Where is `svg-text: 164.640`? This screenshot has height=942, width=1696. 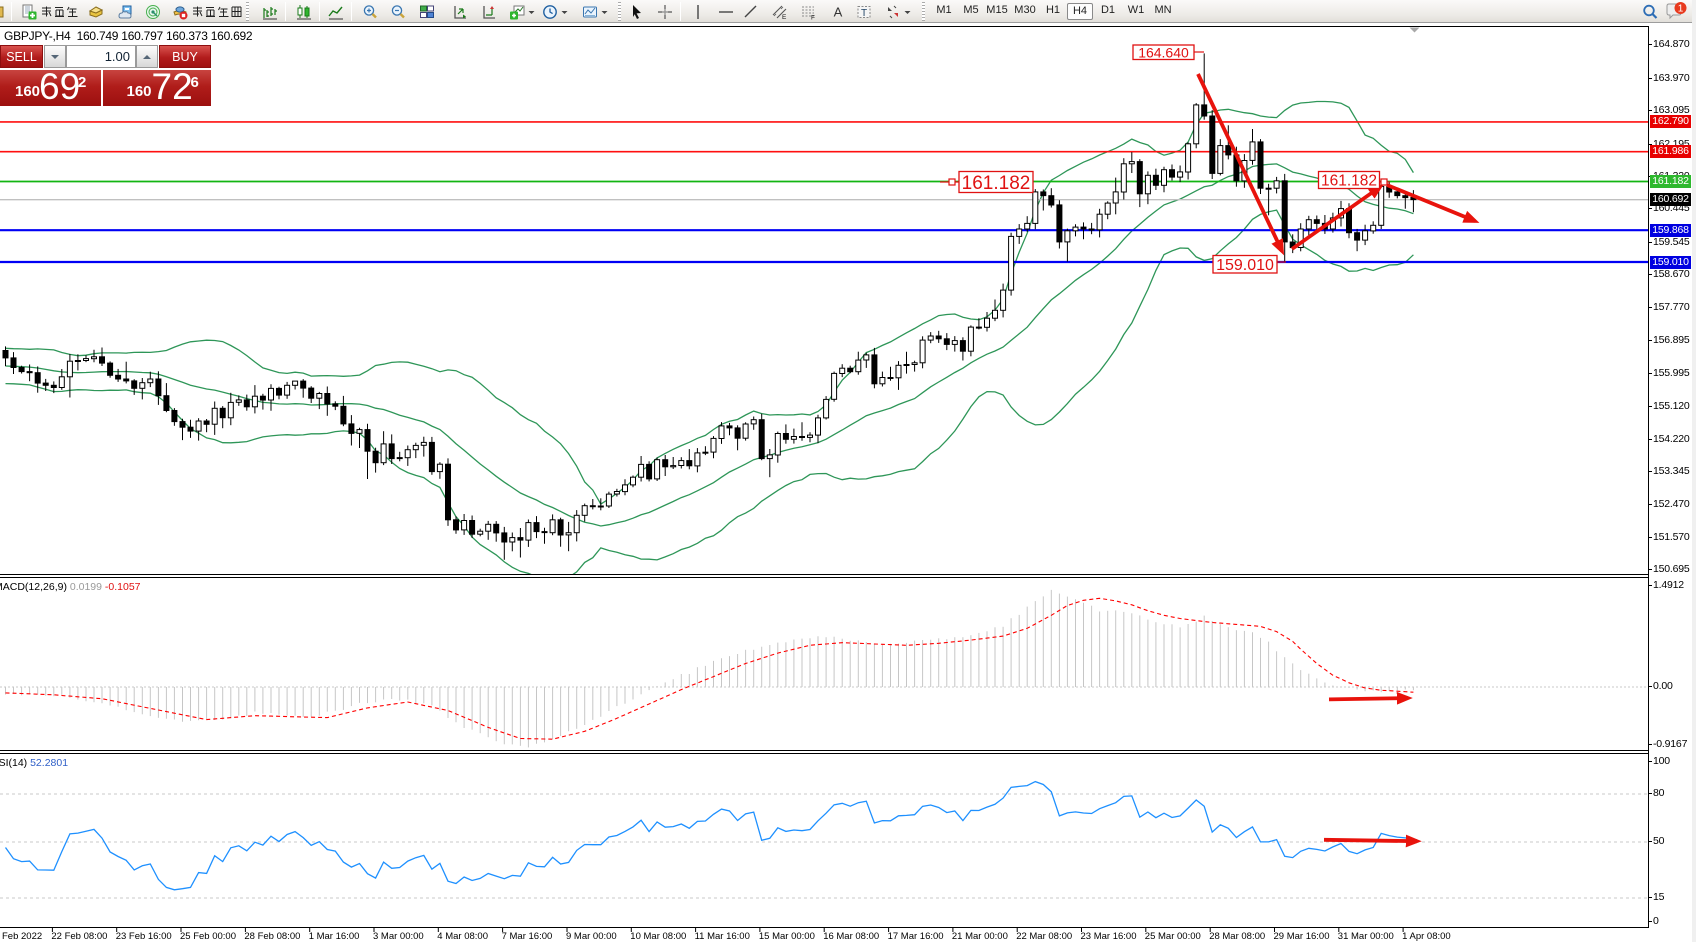 svg-text: 164.640 is located at coordinates (1163, 52).